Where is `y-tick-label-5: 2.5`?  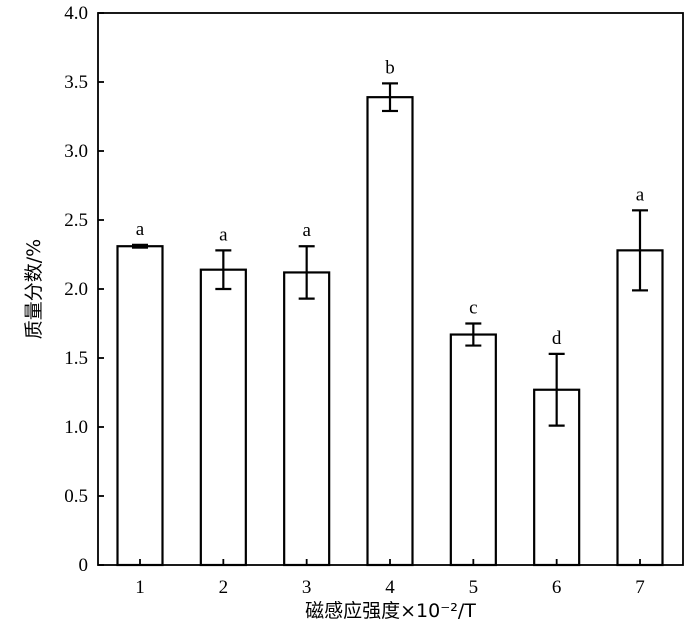
y-tick-label-5: 2.5 is located at coordinates (76, 220).